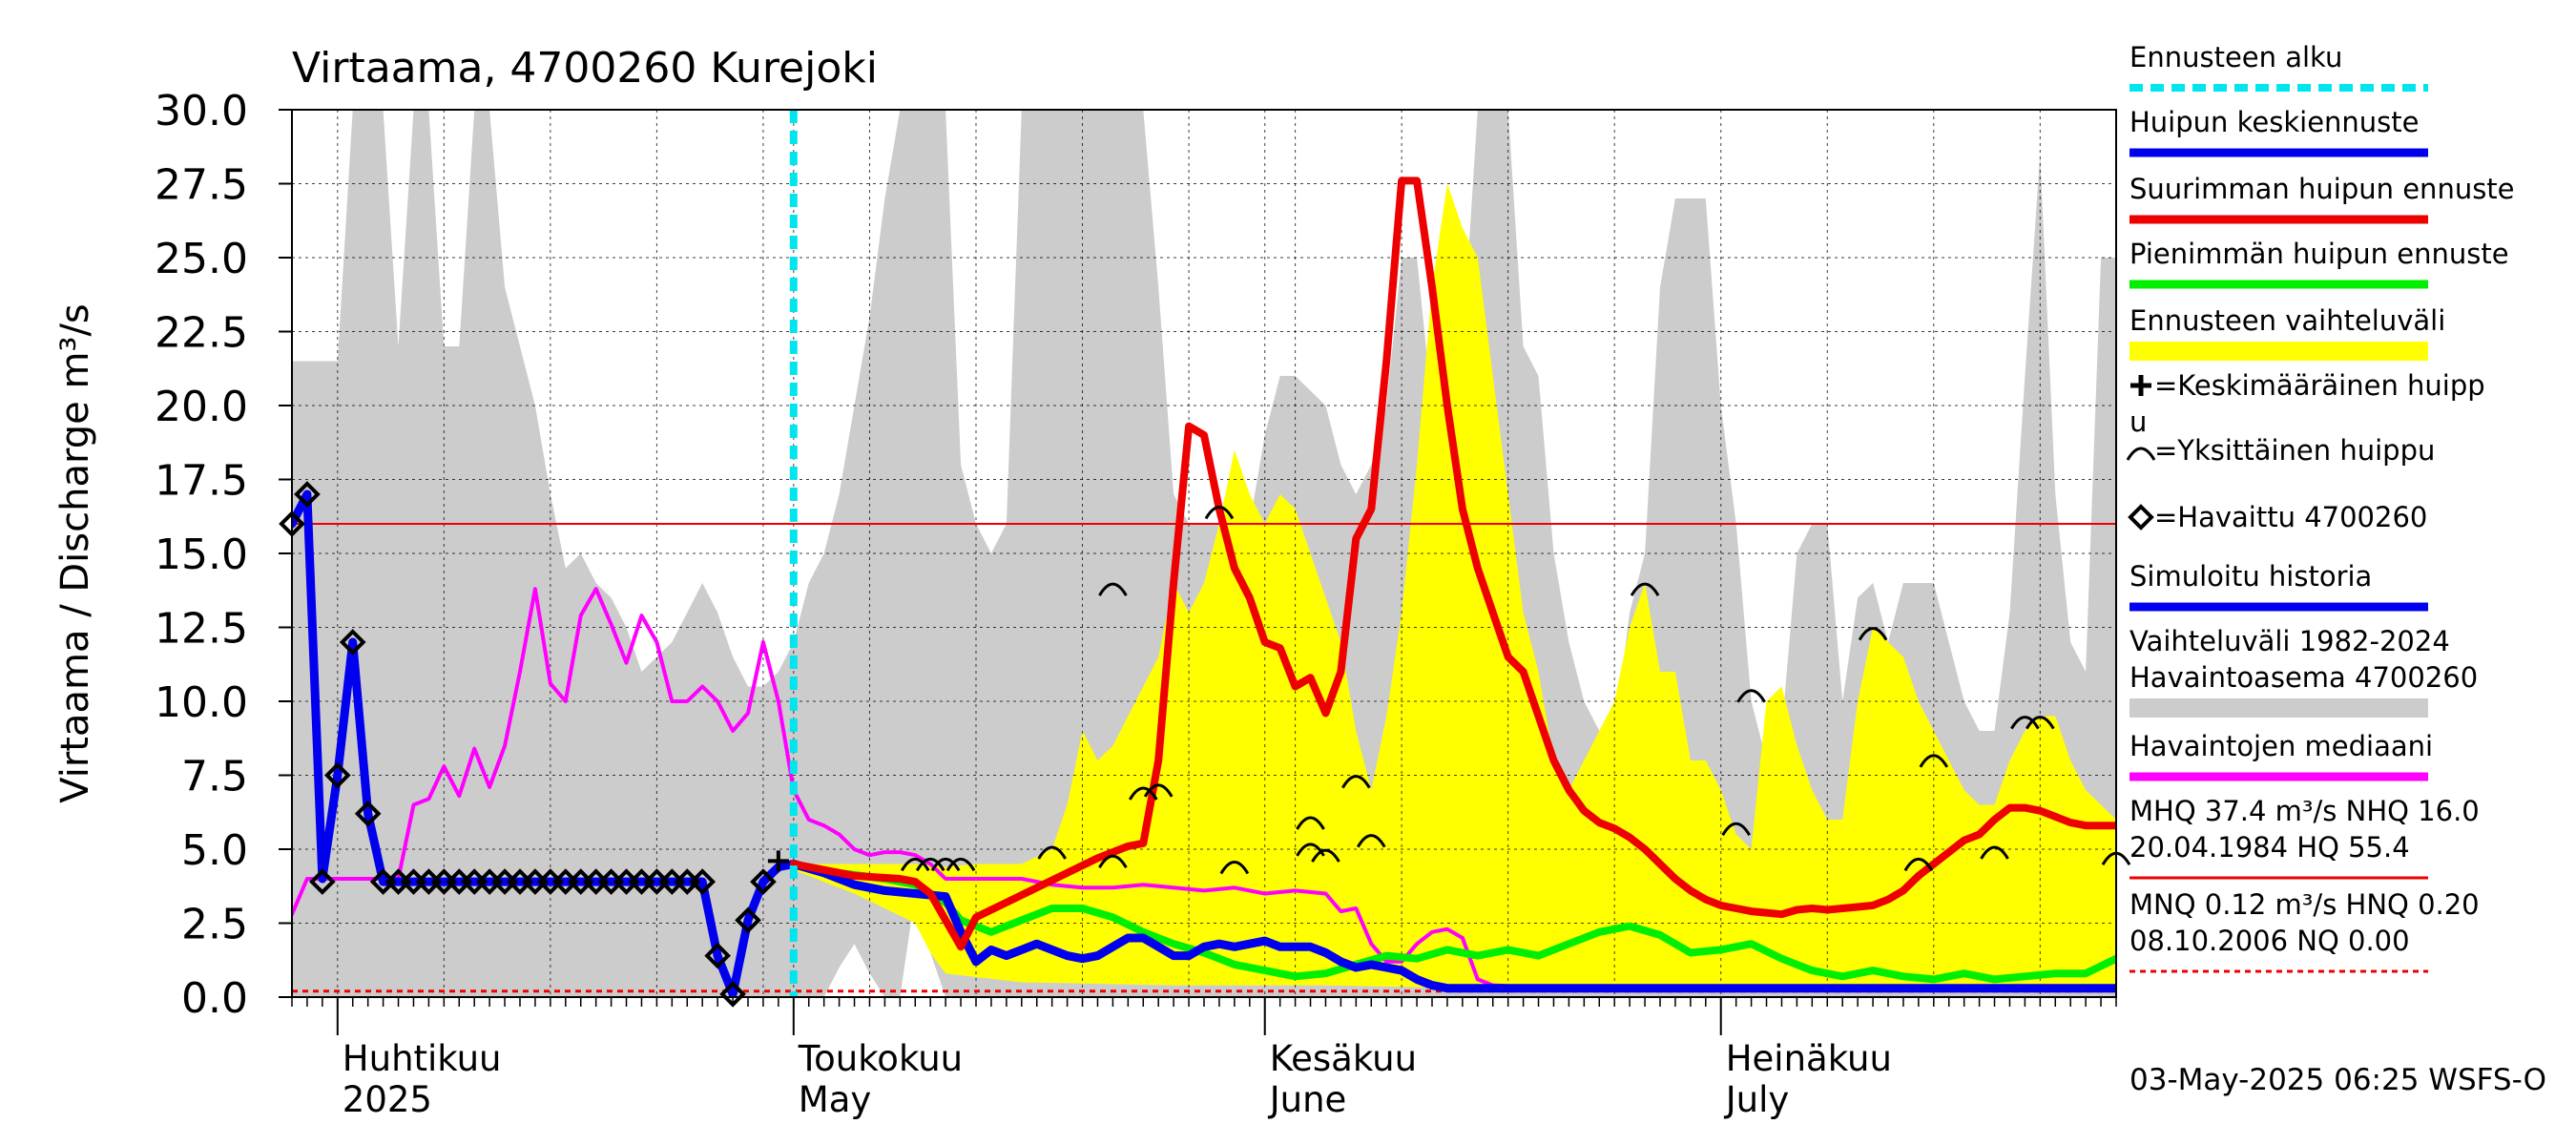  I want to click on legend-label: MNQ 0.12 m³/s HNQ 0.20, so click(2304, 905).